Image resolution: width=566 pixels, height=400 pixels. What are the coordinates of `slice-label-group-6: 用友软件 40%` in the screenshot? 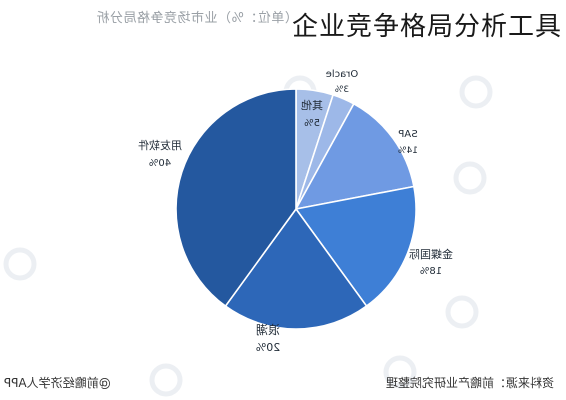 It's located at (160, 153).